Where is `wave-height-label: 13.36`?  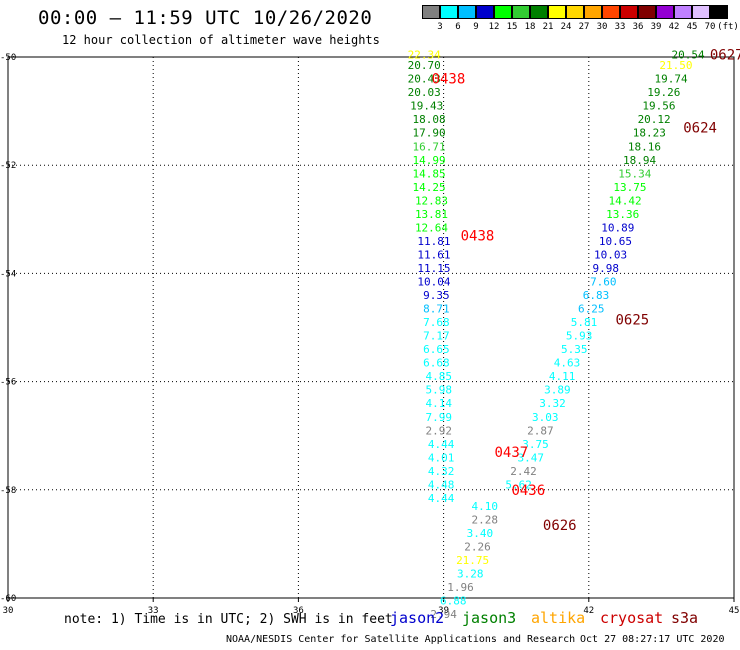
wave-height-label: 13.36 is located at coordinates (622, 214).